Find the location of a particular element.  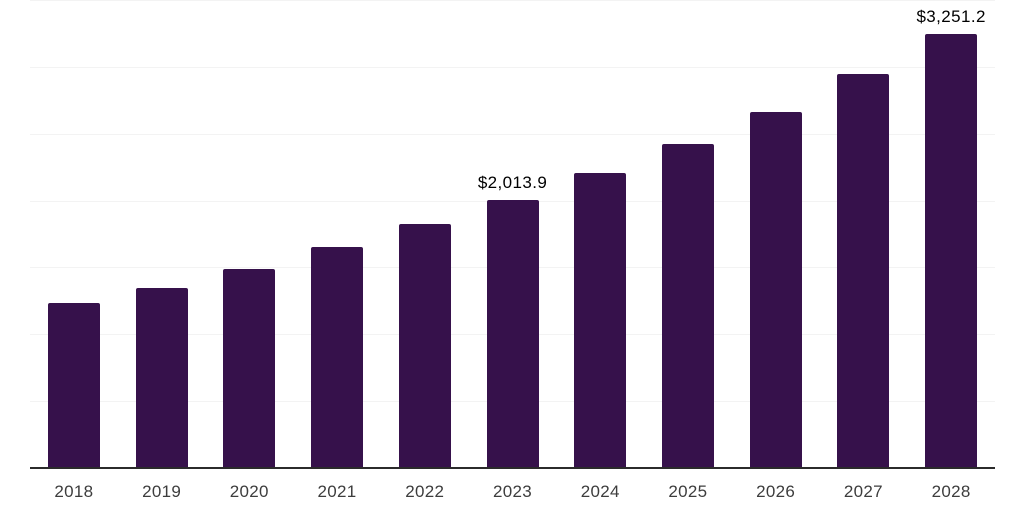

bar-2026 is located at coordinates (775, 290).